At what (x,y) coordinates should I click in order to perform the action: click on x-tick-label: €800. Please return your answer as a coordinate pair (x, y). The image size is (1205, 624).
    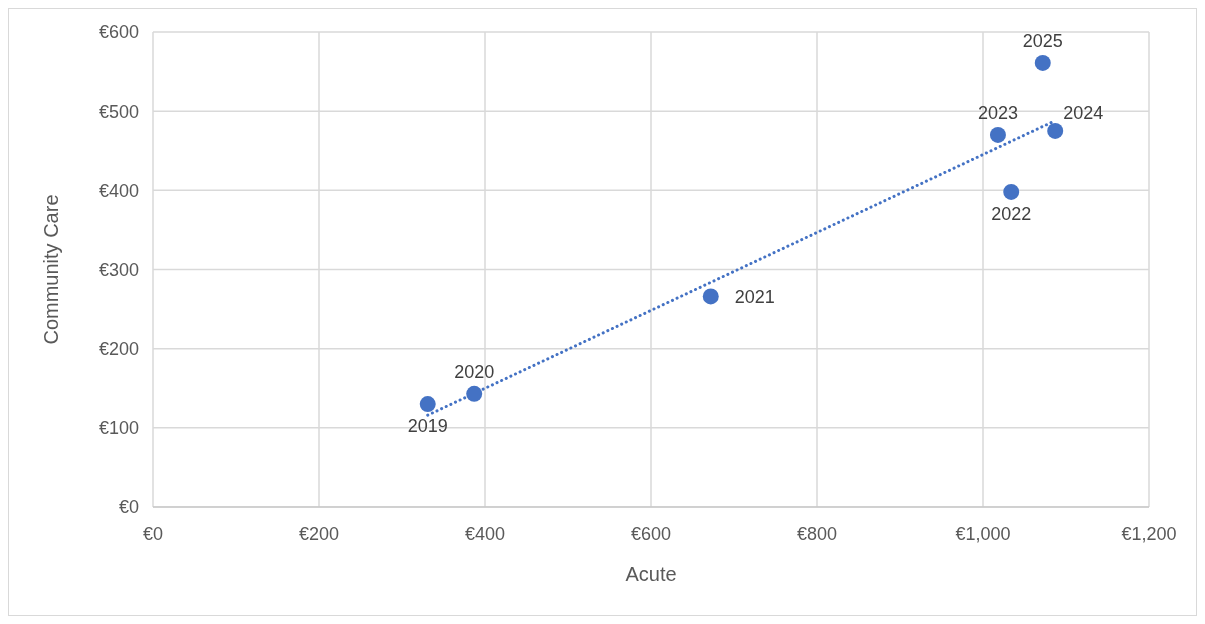
    Looking at the image, I should click on (817, 533).